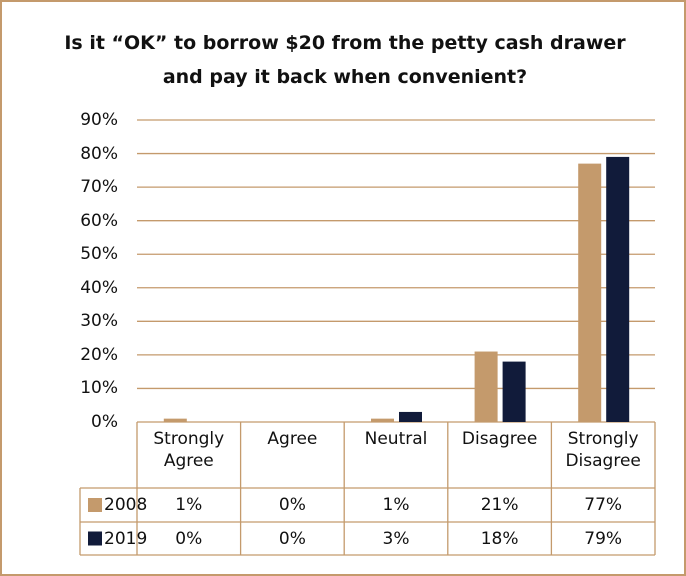  I want to click on y-tick-label: 70%, so click(99, 187).